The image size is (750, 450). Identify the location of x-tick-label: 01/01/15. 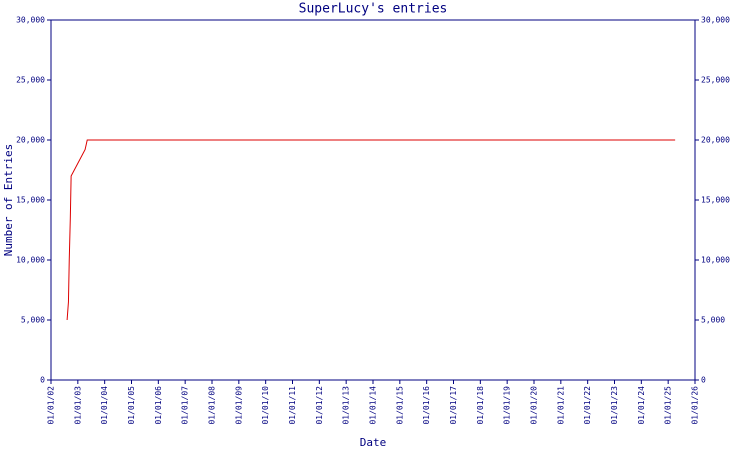
(399, 405).